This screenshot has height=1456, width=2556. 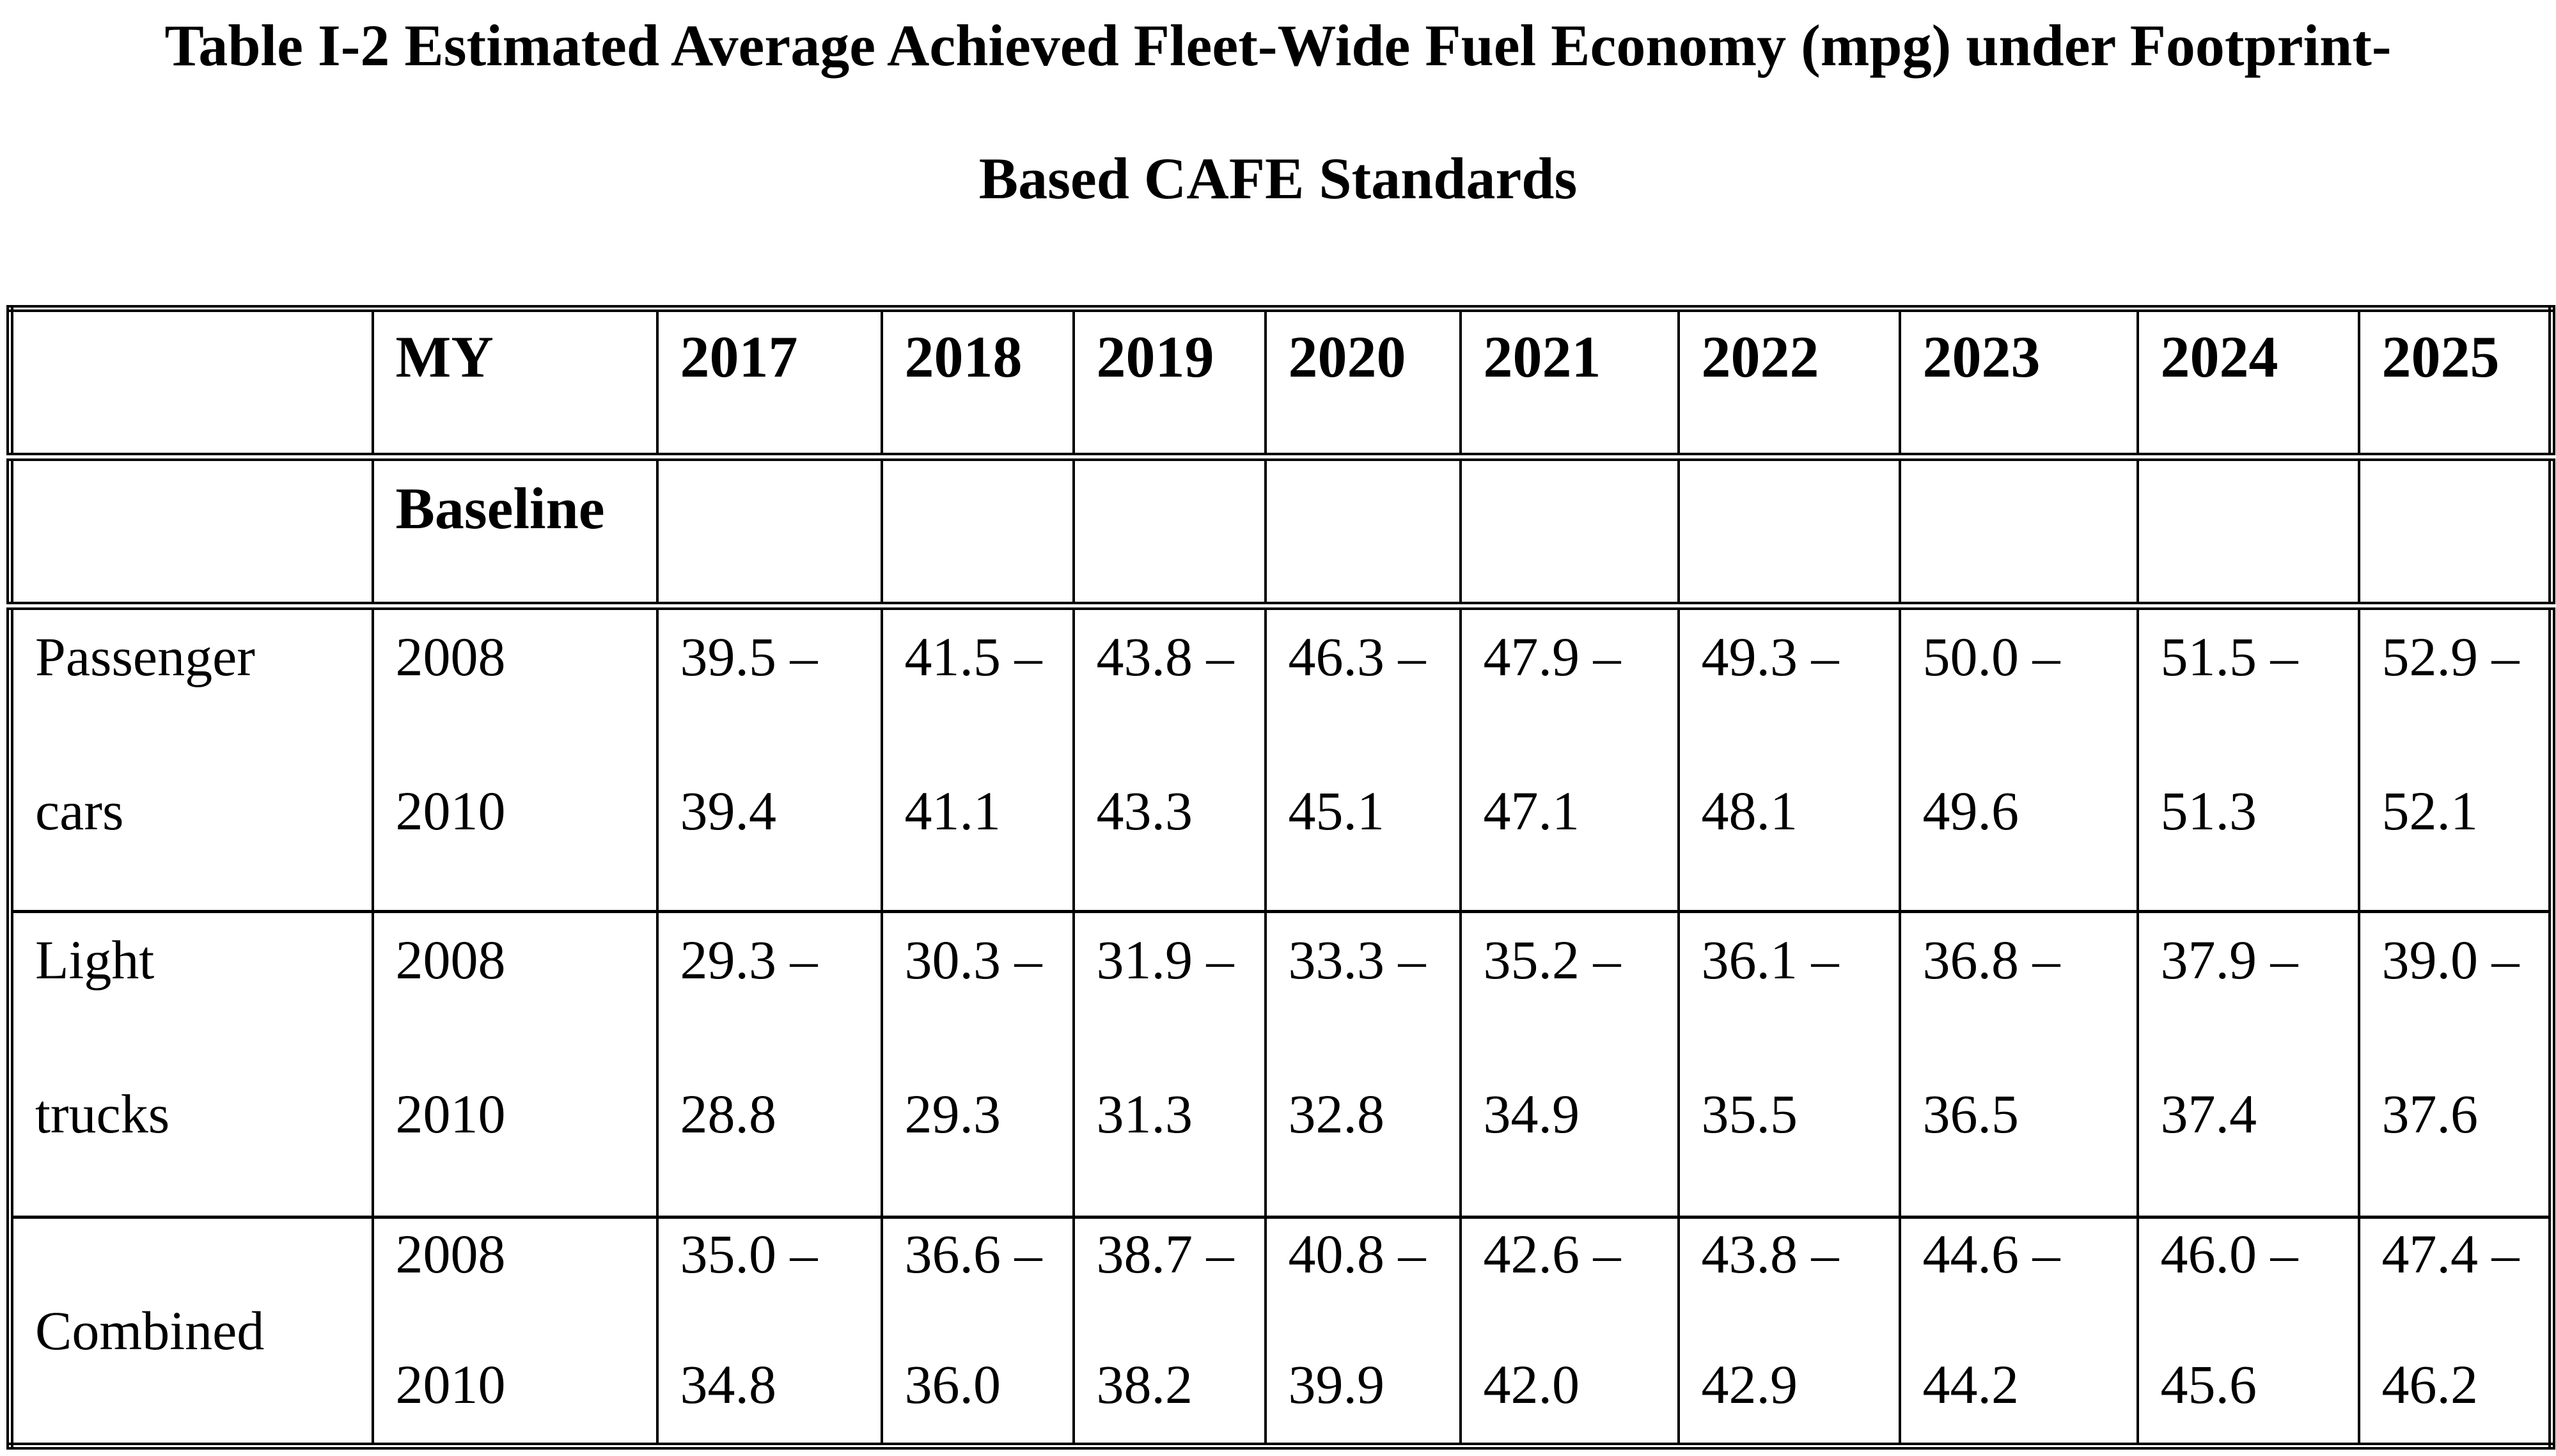 I want to click on cell-line: 38.7 –, so click(x=1165, y=1254).